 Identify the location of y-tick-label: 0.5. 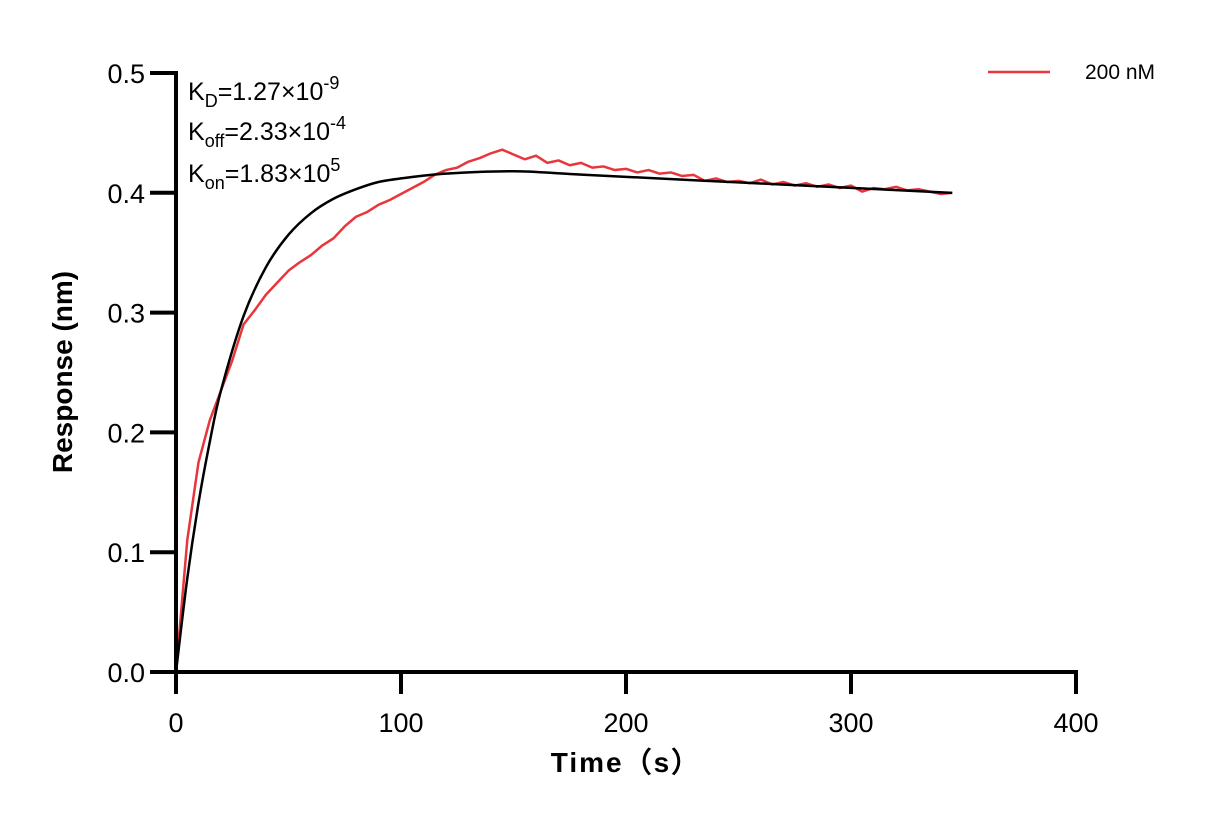
(126, 74).